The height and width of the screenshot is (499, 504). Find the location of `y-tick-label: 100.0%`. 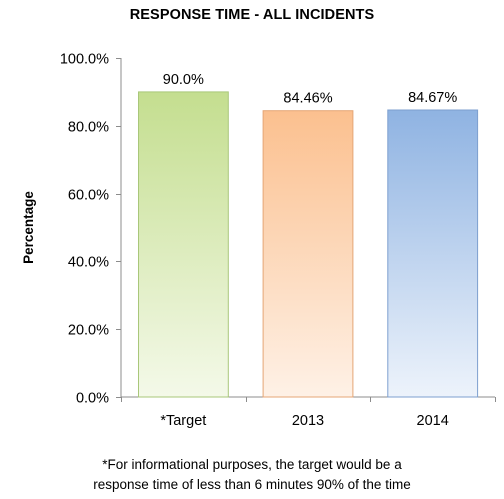

y-tick-label: 100.0% is located at coordinates (84, 60).